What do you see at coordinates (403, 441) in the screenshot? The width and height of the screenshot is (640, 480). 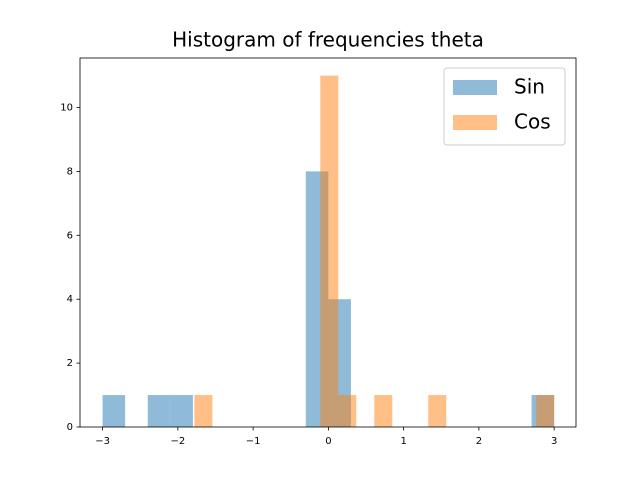 I see `x-tick-label: 1` at bounding box center [403, 441].